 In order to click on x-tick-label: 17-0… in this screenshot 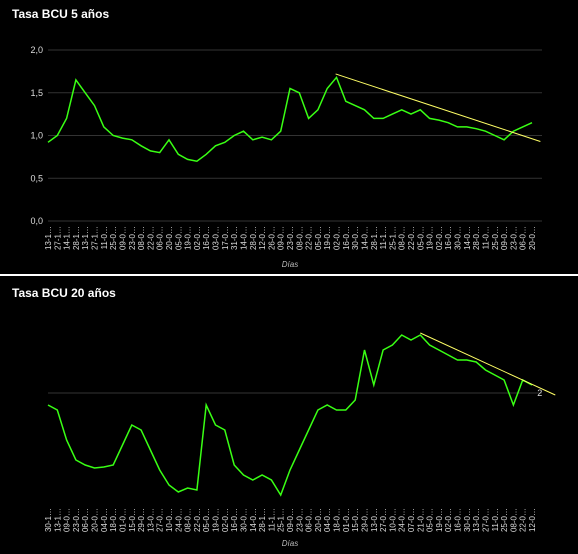, I will do `click(225, 238)`.